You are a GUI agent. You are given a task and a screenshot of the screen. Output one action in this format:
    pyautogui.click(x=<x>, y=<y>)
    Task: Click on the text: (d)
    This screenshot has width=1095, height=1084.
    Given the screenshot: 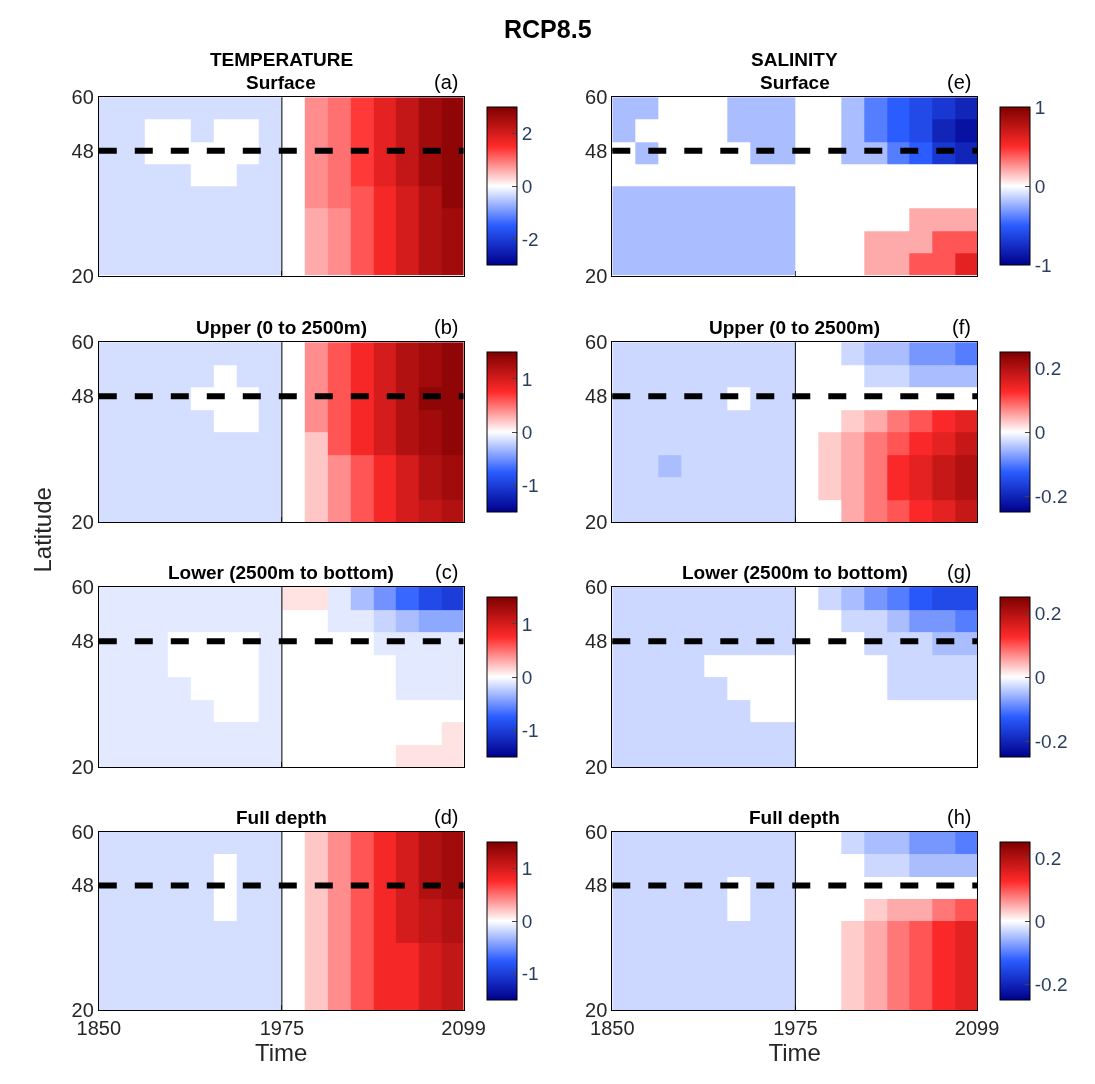 What is the action you would take?
    pyautogui.click(x=446, y=817)
    